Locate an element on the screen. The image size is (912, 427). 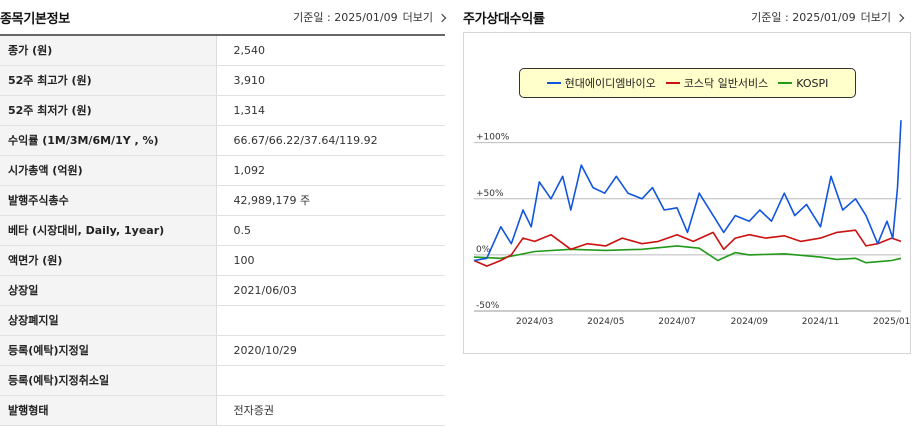
info-row-value: 2,540 is located at coordinates (330, 50).